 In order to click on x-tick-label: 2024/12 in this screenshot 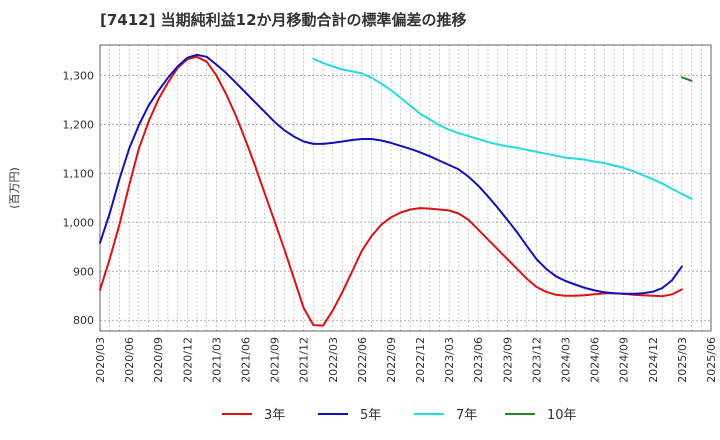, I will do `click(653, 360)`.